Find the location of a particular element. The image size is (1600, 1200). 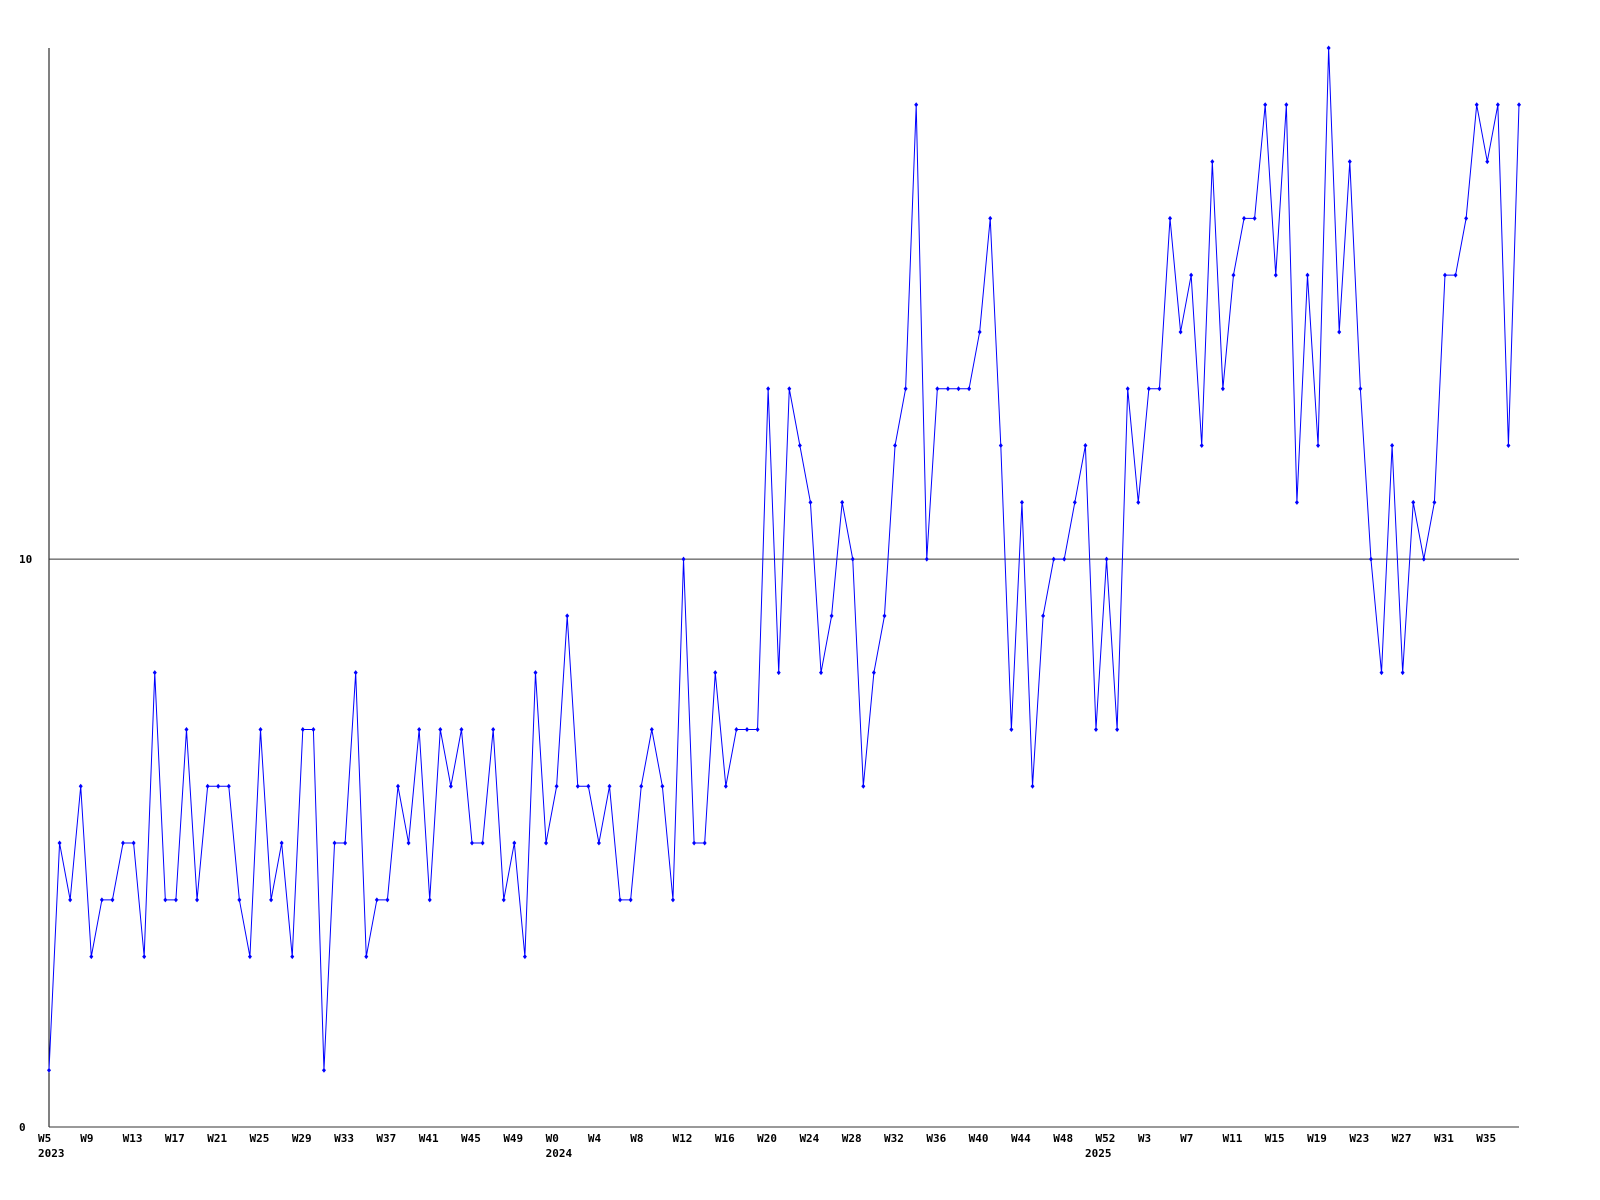

x-tick-label: W20 is located at coordinates (767, 1138).